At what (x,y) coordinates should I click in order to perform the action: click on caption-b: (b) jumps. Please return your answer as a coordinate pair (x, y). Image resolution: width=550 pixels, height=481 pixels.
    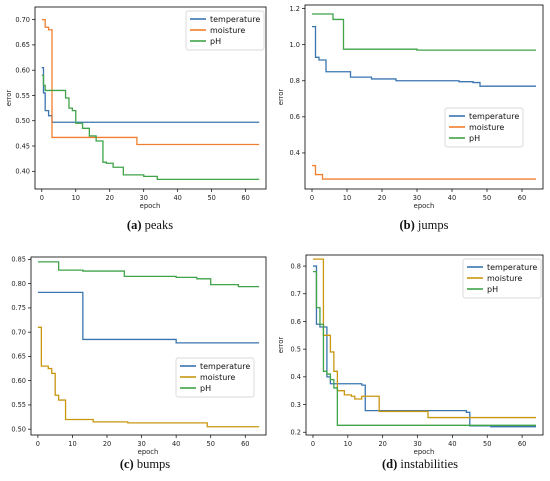
    Looking at the image, I should click on (424, 225).